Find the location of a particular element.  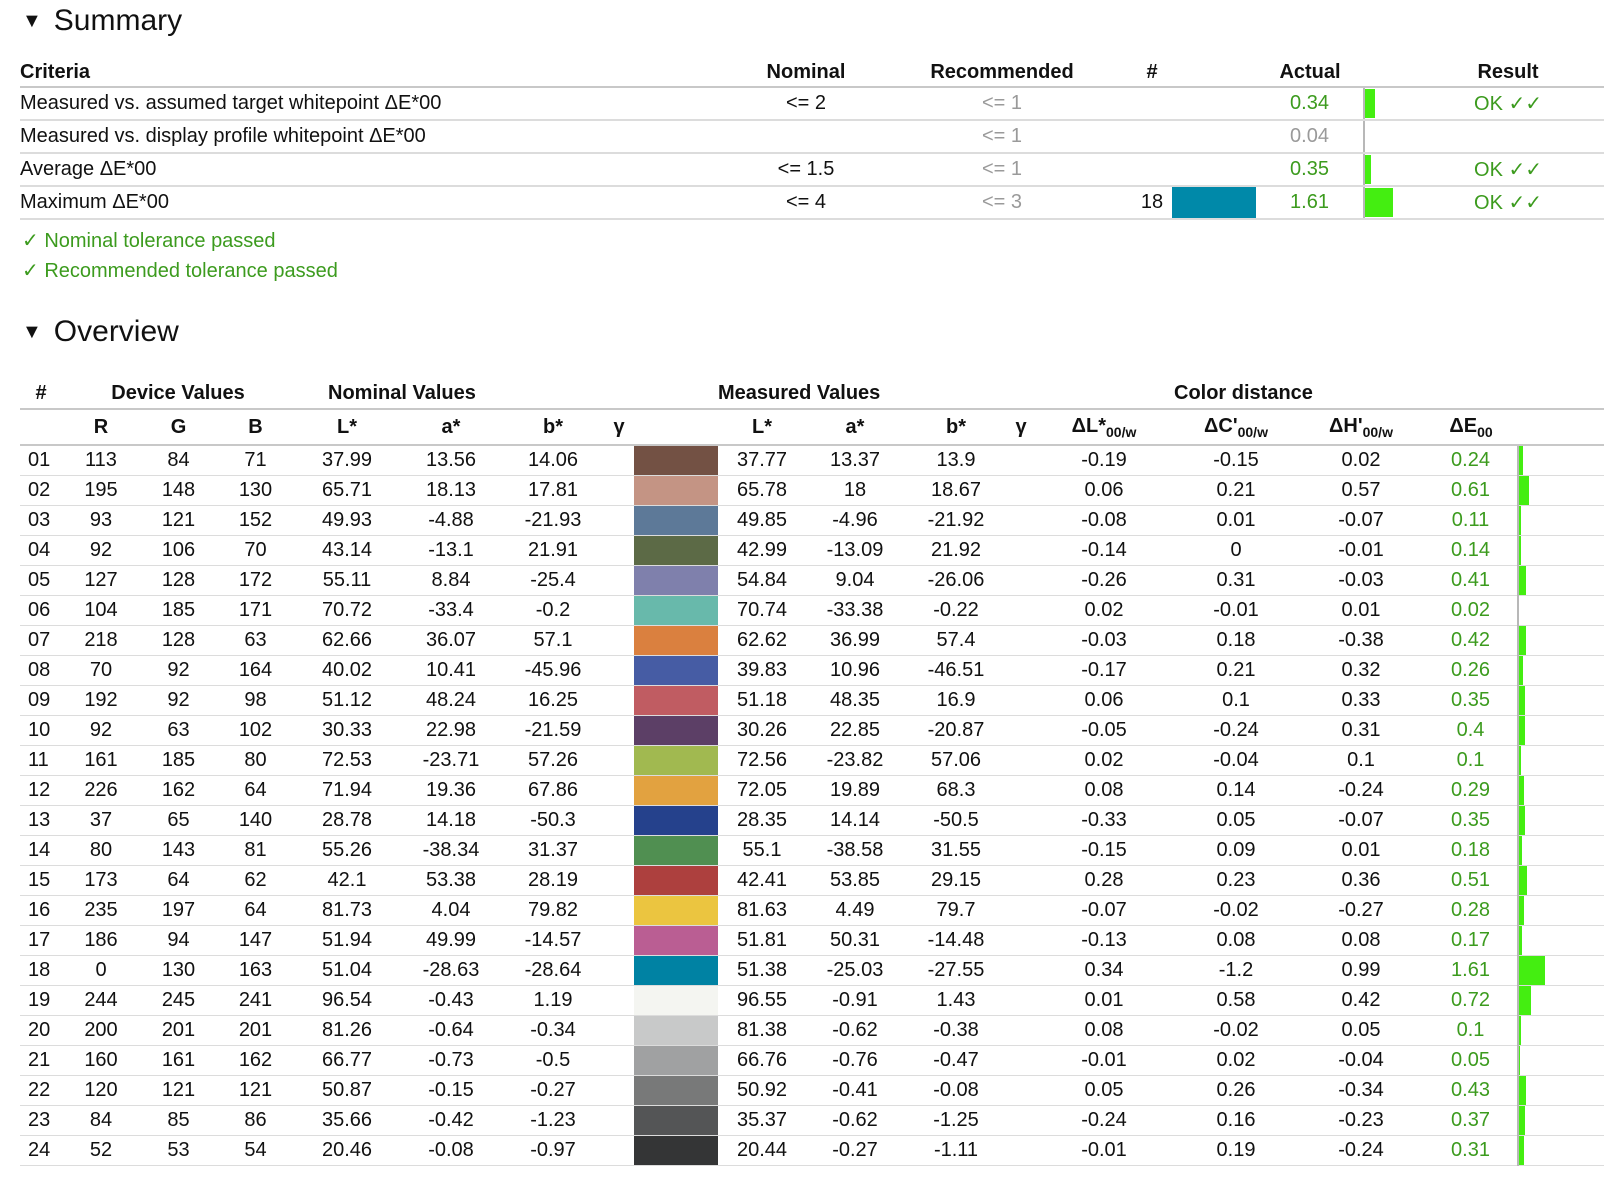

delta-l: 0.34 is located at coordinates (1104, 970).